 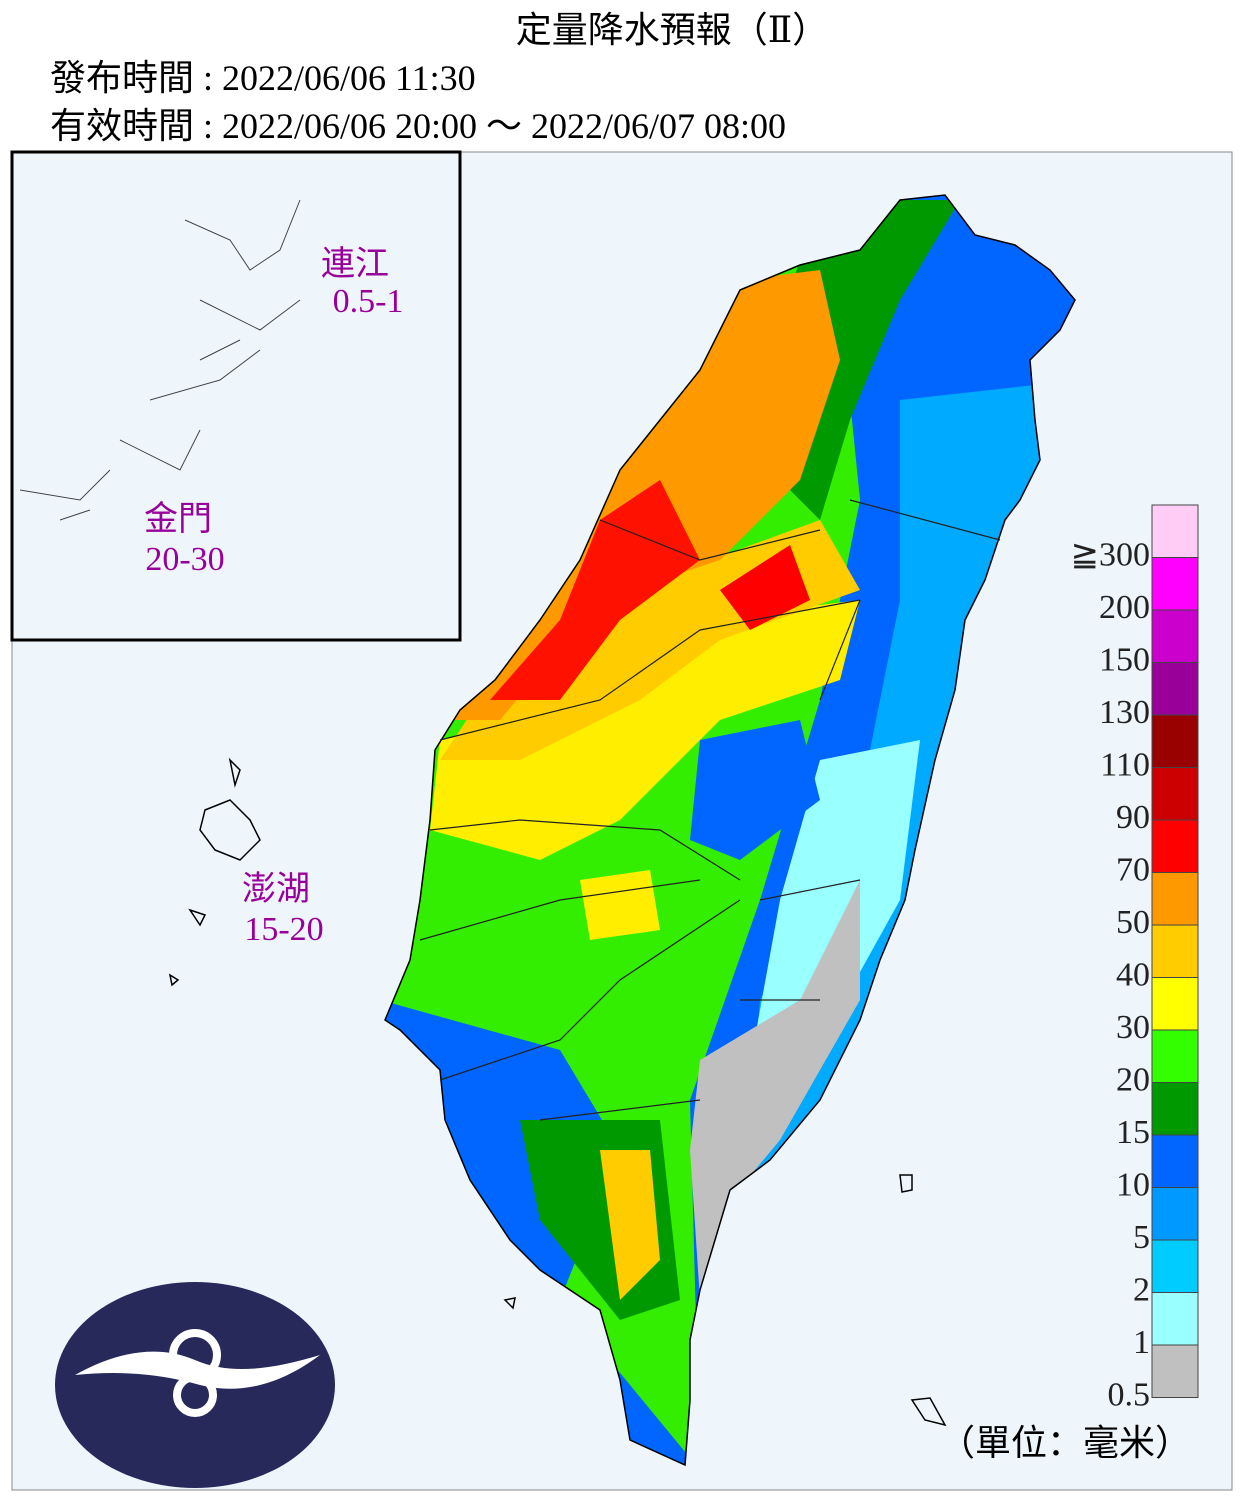 I want to click on small-islands, so click(x=725, y=1300).